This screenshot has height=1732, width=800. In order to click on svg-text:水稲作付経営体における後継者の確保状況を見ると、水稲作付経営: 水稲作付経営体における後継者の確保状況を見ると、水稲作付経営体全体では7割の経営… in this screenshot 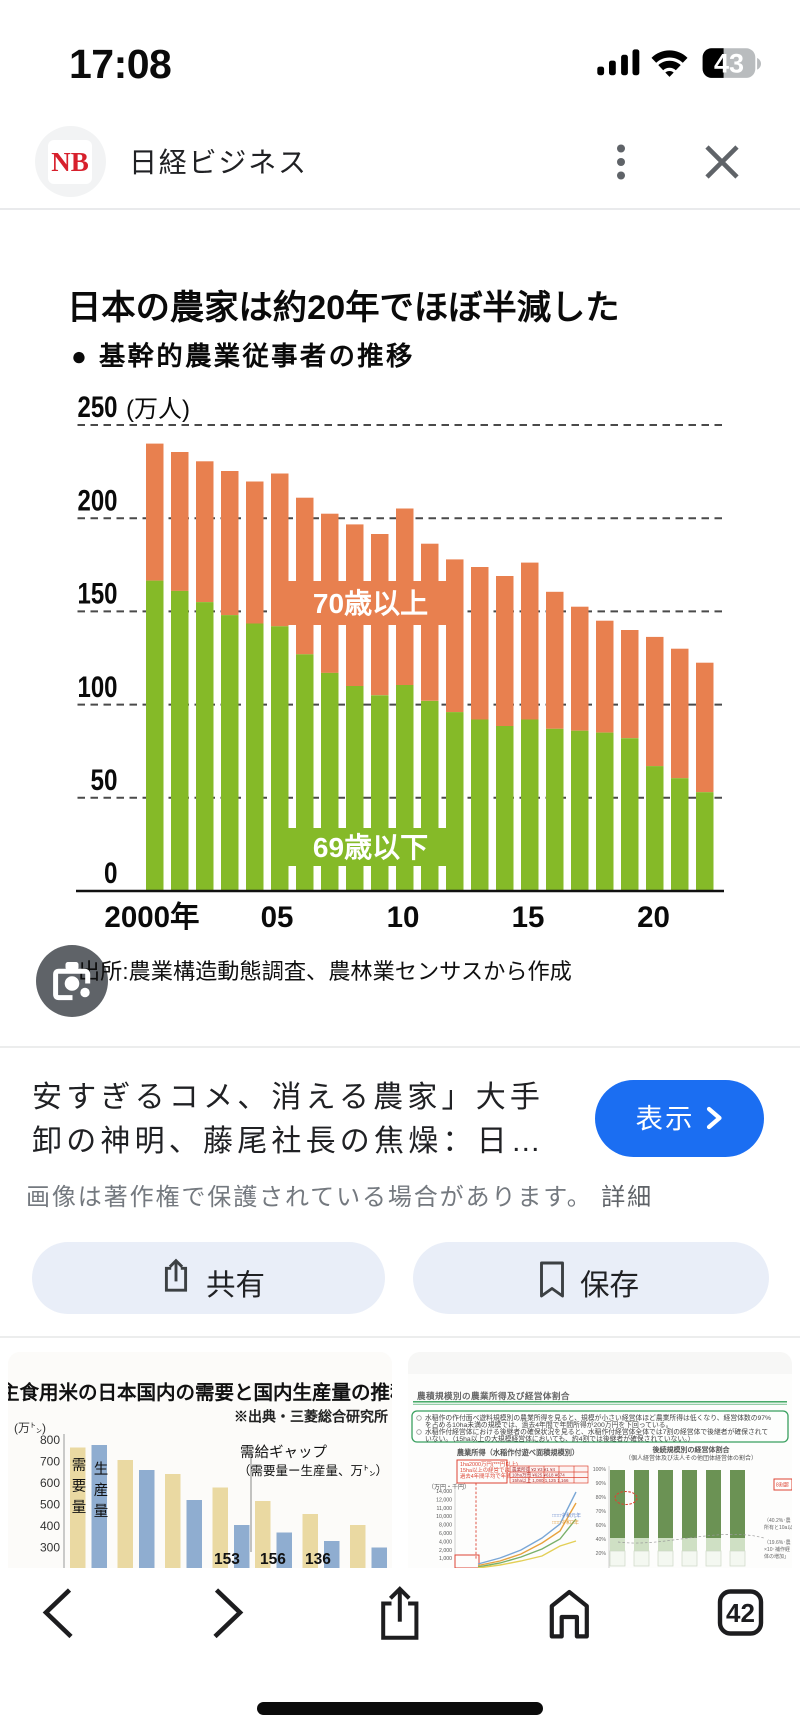, I will do `click(596, 1431)`.